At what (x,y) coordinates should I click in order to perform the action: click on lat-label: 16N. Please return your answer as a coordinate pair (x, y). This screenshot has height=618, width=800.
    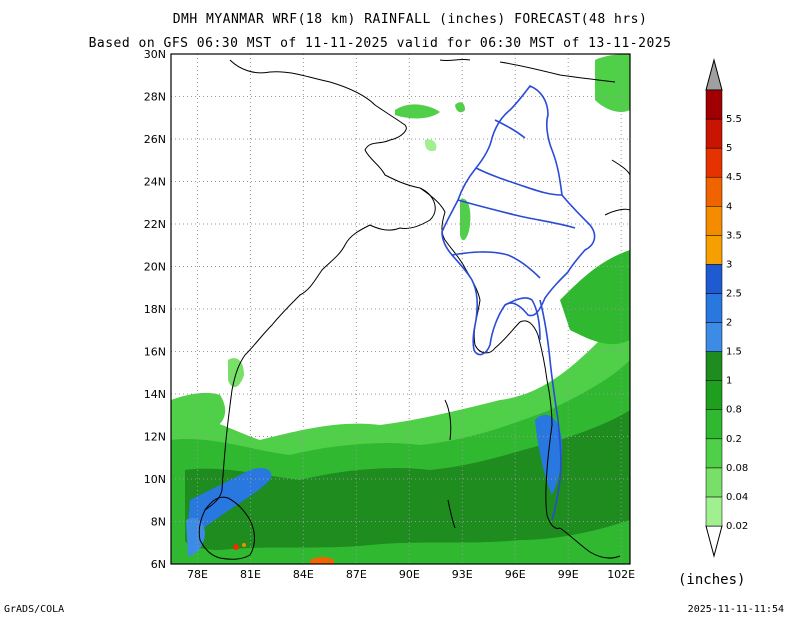
    Looking at the image, I should click on (155, 352).